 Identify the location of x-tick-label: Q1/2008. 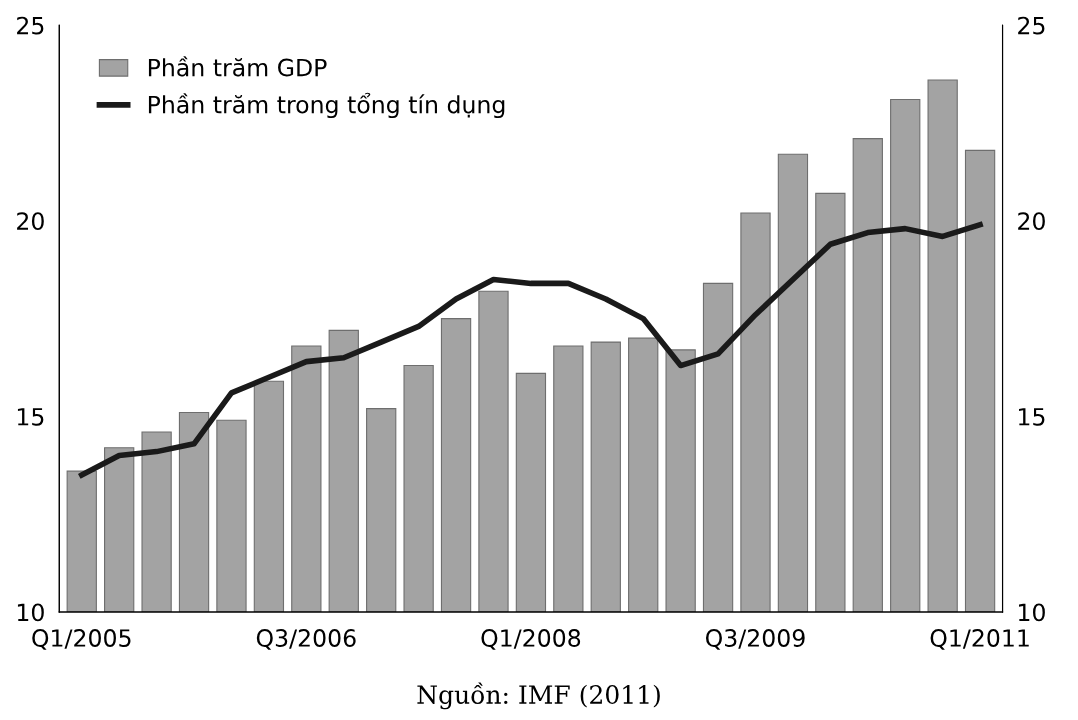
(531, 639).